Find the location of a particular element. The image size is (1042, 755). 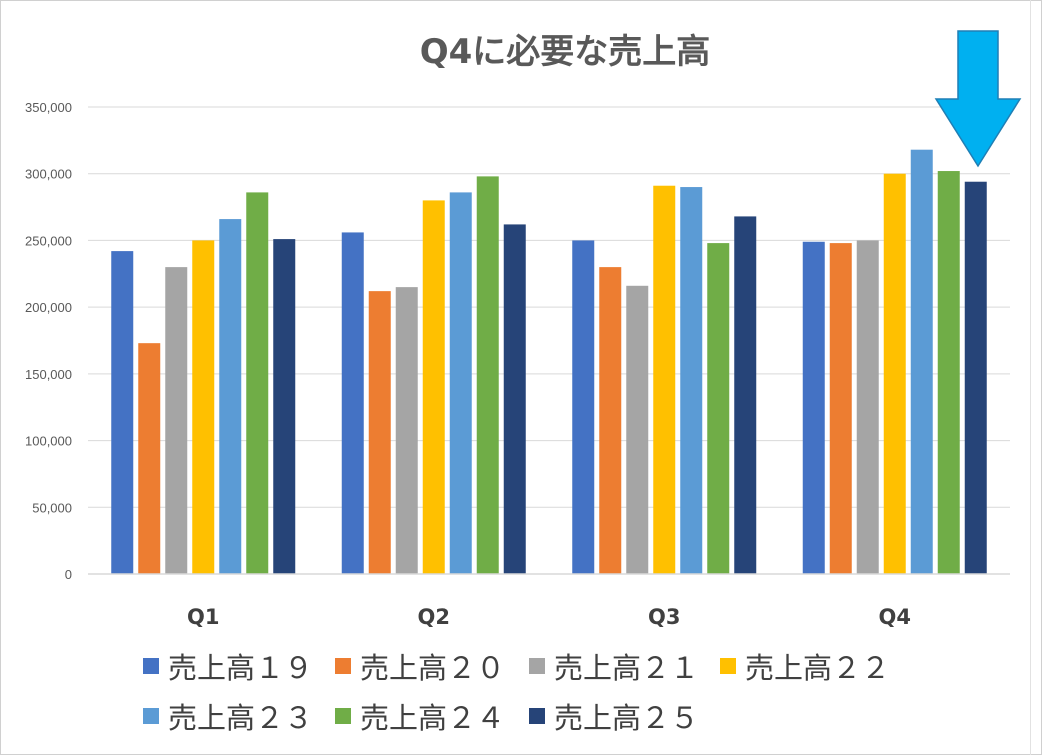

x-tick-label: Q2 is located at coordinates (434, 617).